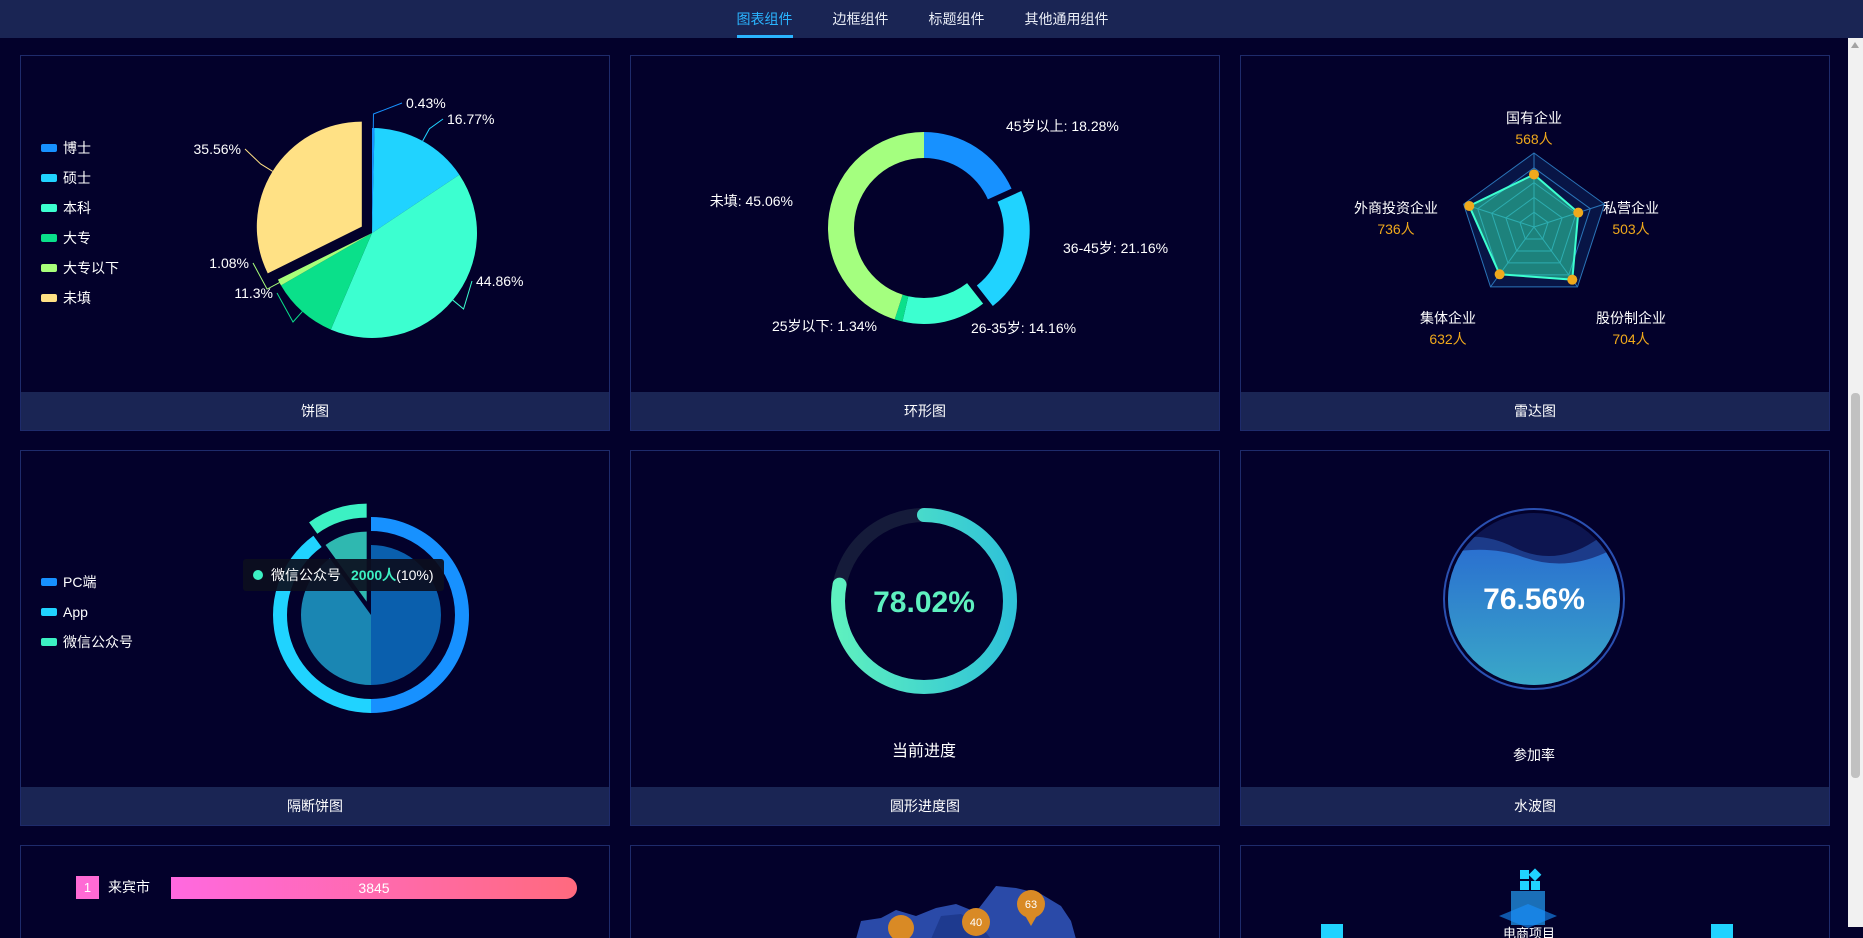 The width and height of the screenshot is (1863, 938). What do you see at coordinates (1630, 339) in the screenshot?
I see `radar-value-label: 704人` at bounding box center [1630, 339].